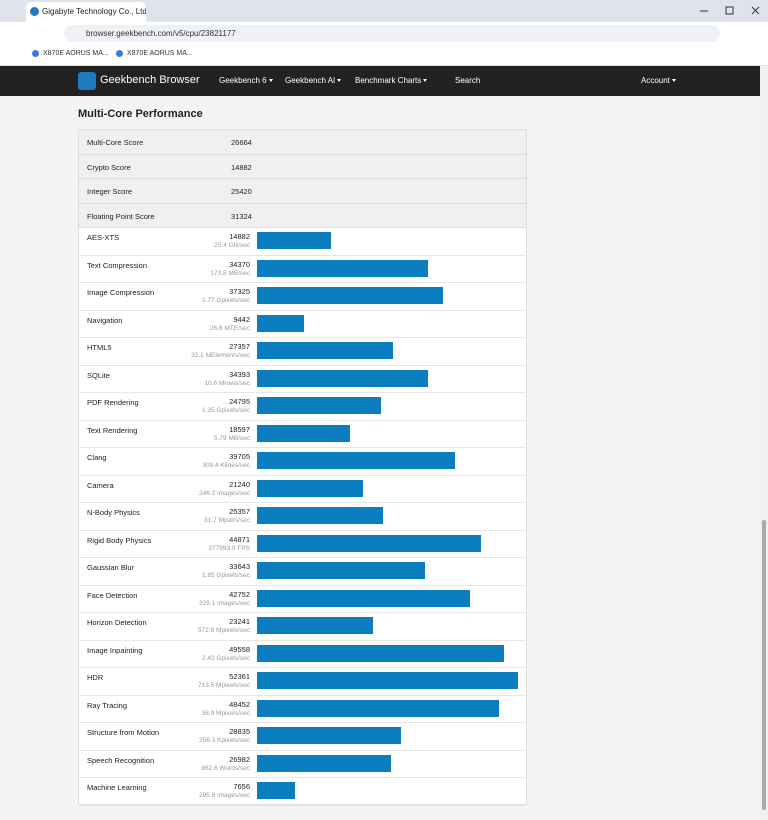  Describe the element at coordinates (225, 658) in the screenshot. I see `workload-detail: 2.43 Gpixels/sec` at that location.